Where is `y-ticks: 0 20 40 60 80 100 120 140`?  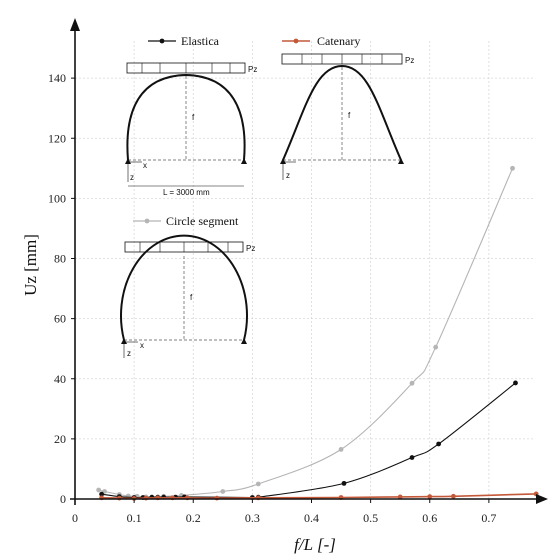
y-ticks: 0 20 40 60 80 100 120 140 is located at coordinates (61, 288).